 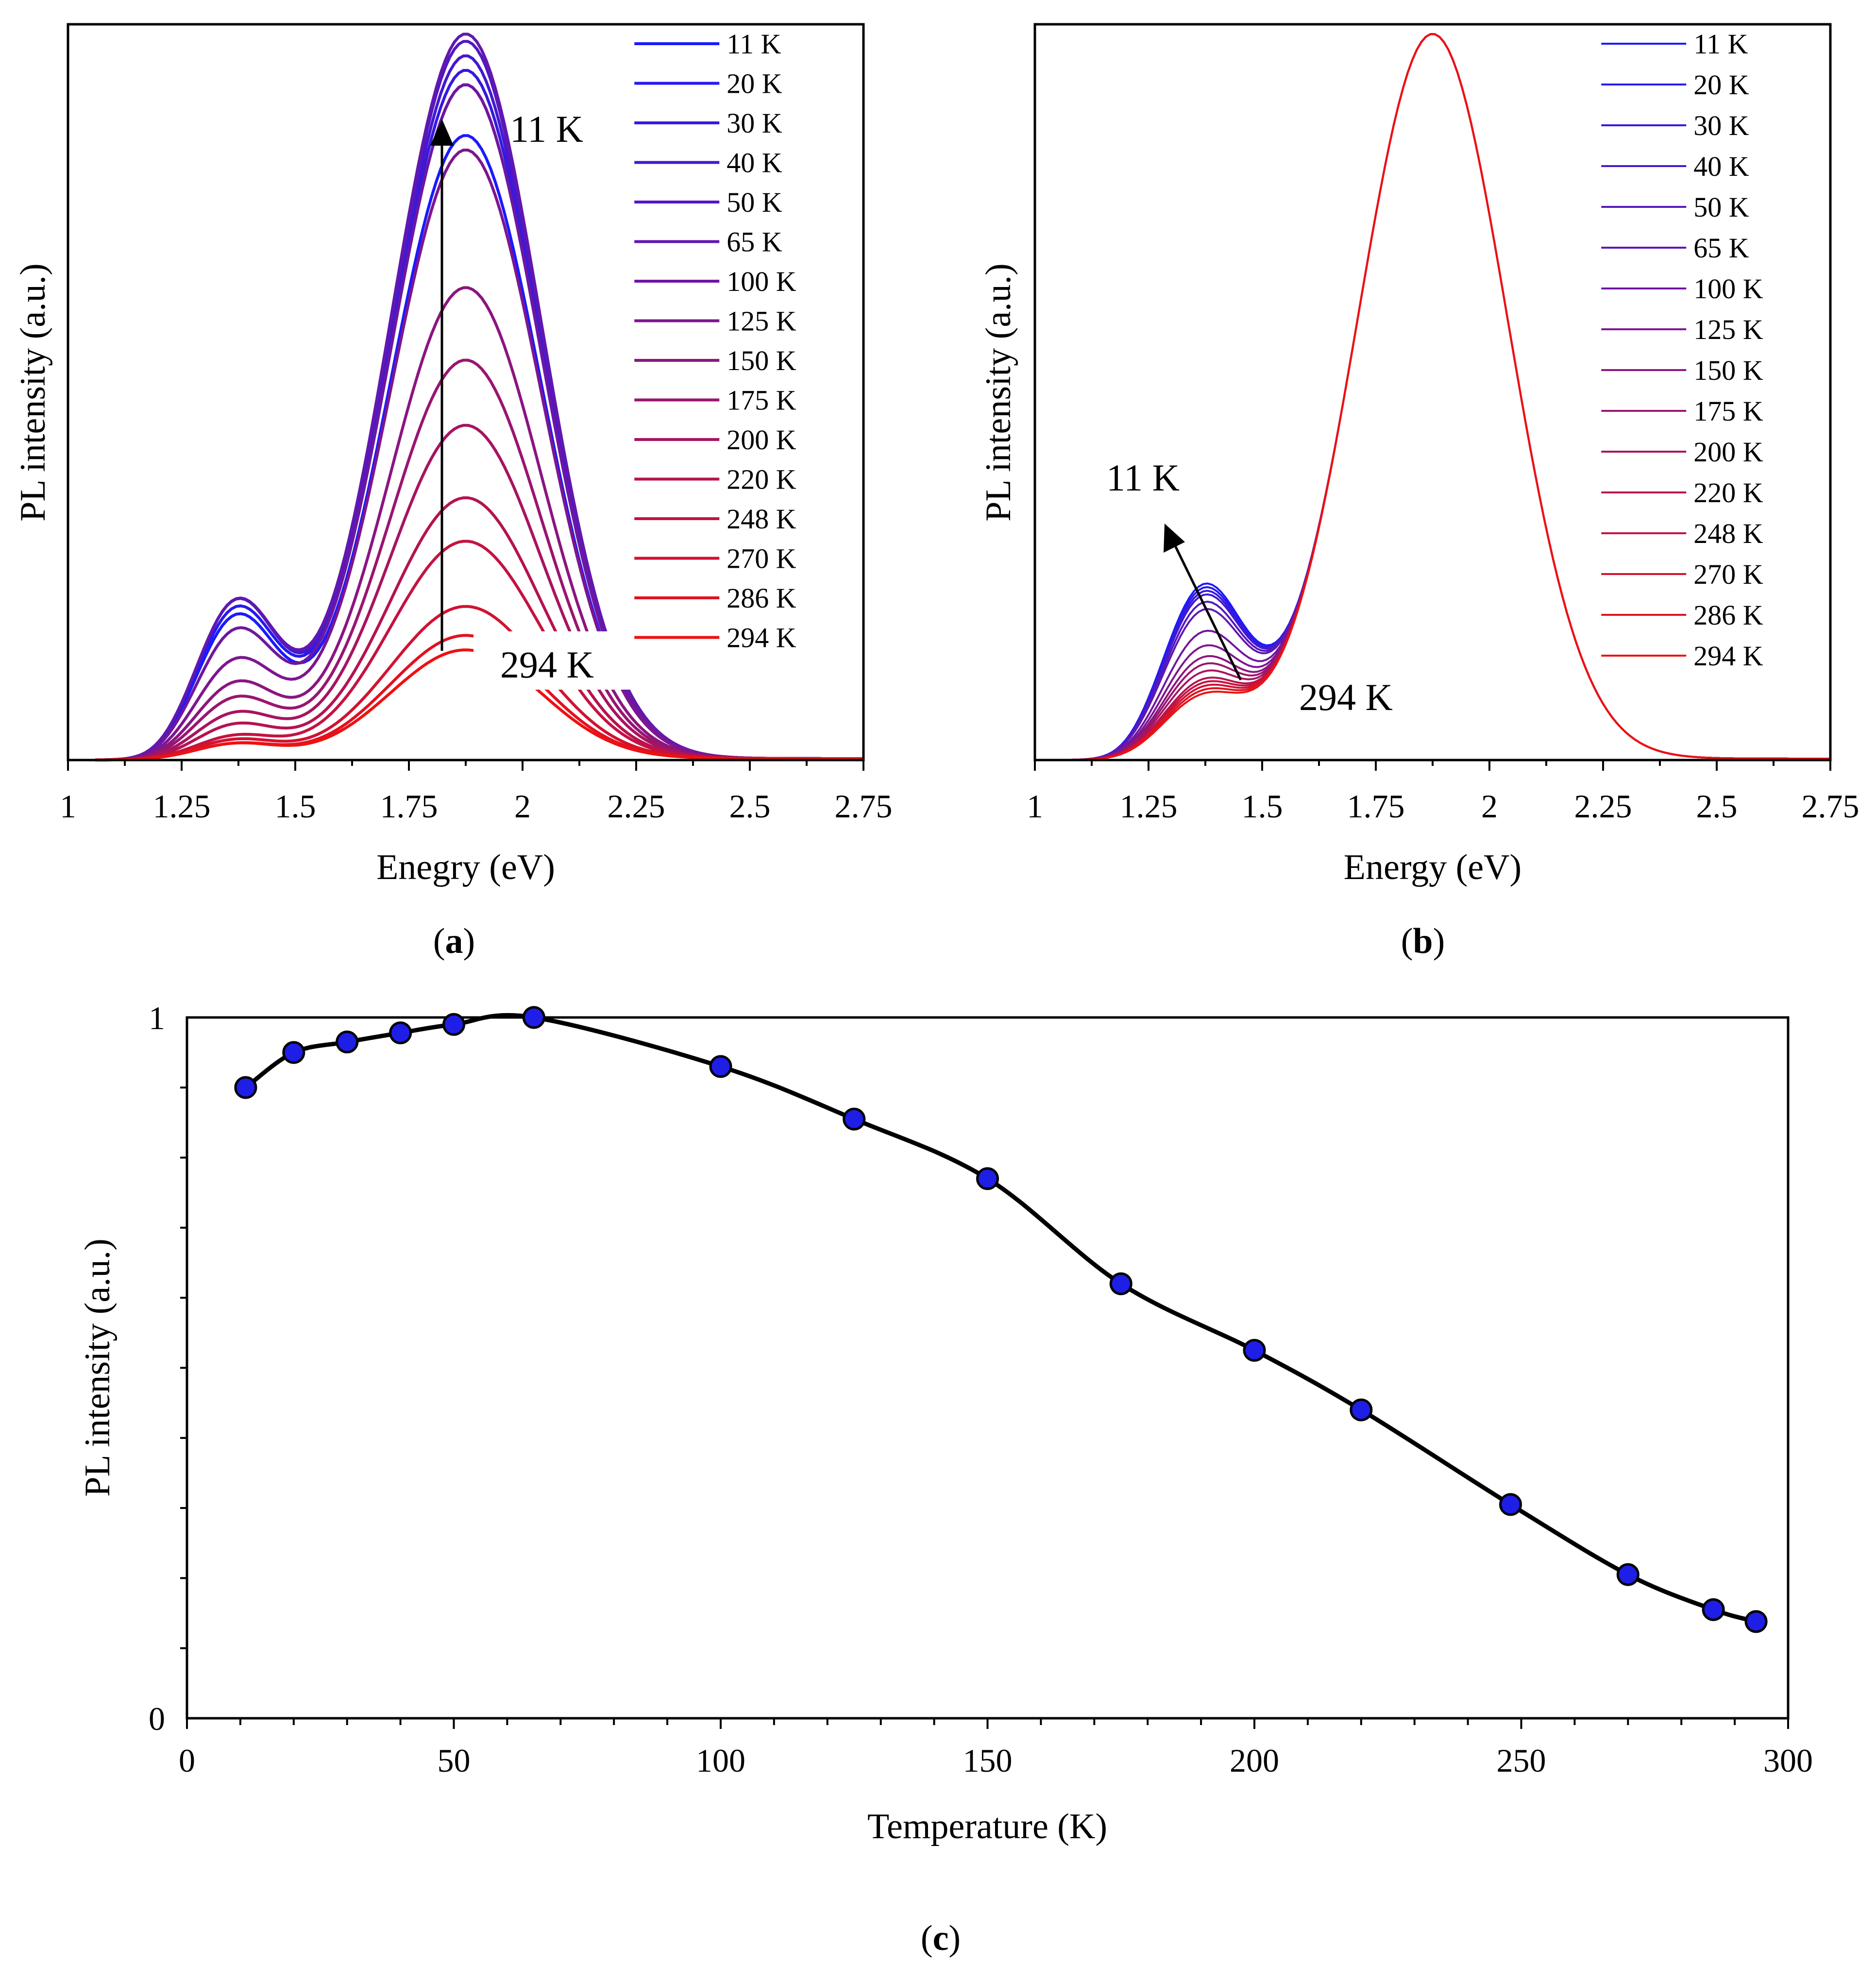 I want to click on panel-a-x-tick-label: 2.25, so click(x=636, y=806).